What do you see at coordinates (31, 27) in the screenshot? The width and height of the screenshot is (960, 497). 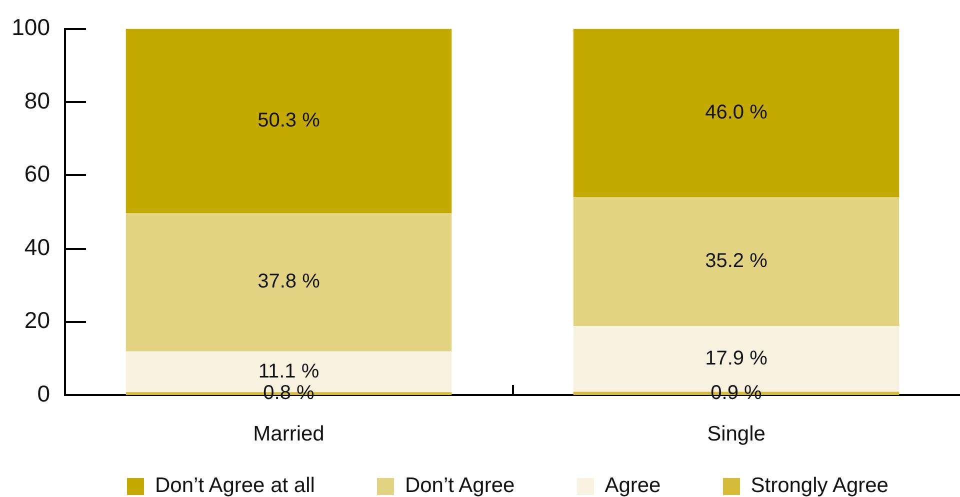 I see `y-tick-label: 100` at bounding box center [31, 27].